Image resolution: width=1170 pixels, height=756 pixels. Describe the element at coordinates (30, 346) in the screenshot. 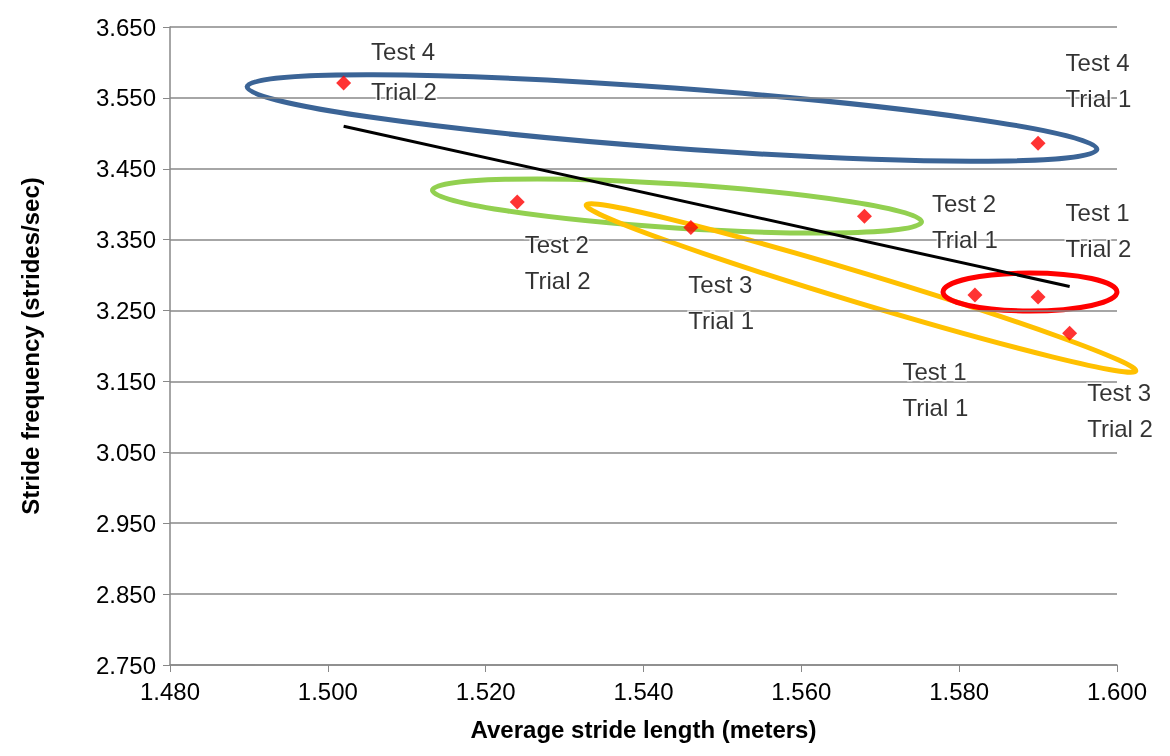

I see `y-axis-title: Stride frequency (strides/sec)` at that location.